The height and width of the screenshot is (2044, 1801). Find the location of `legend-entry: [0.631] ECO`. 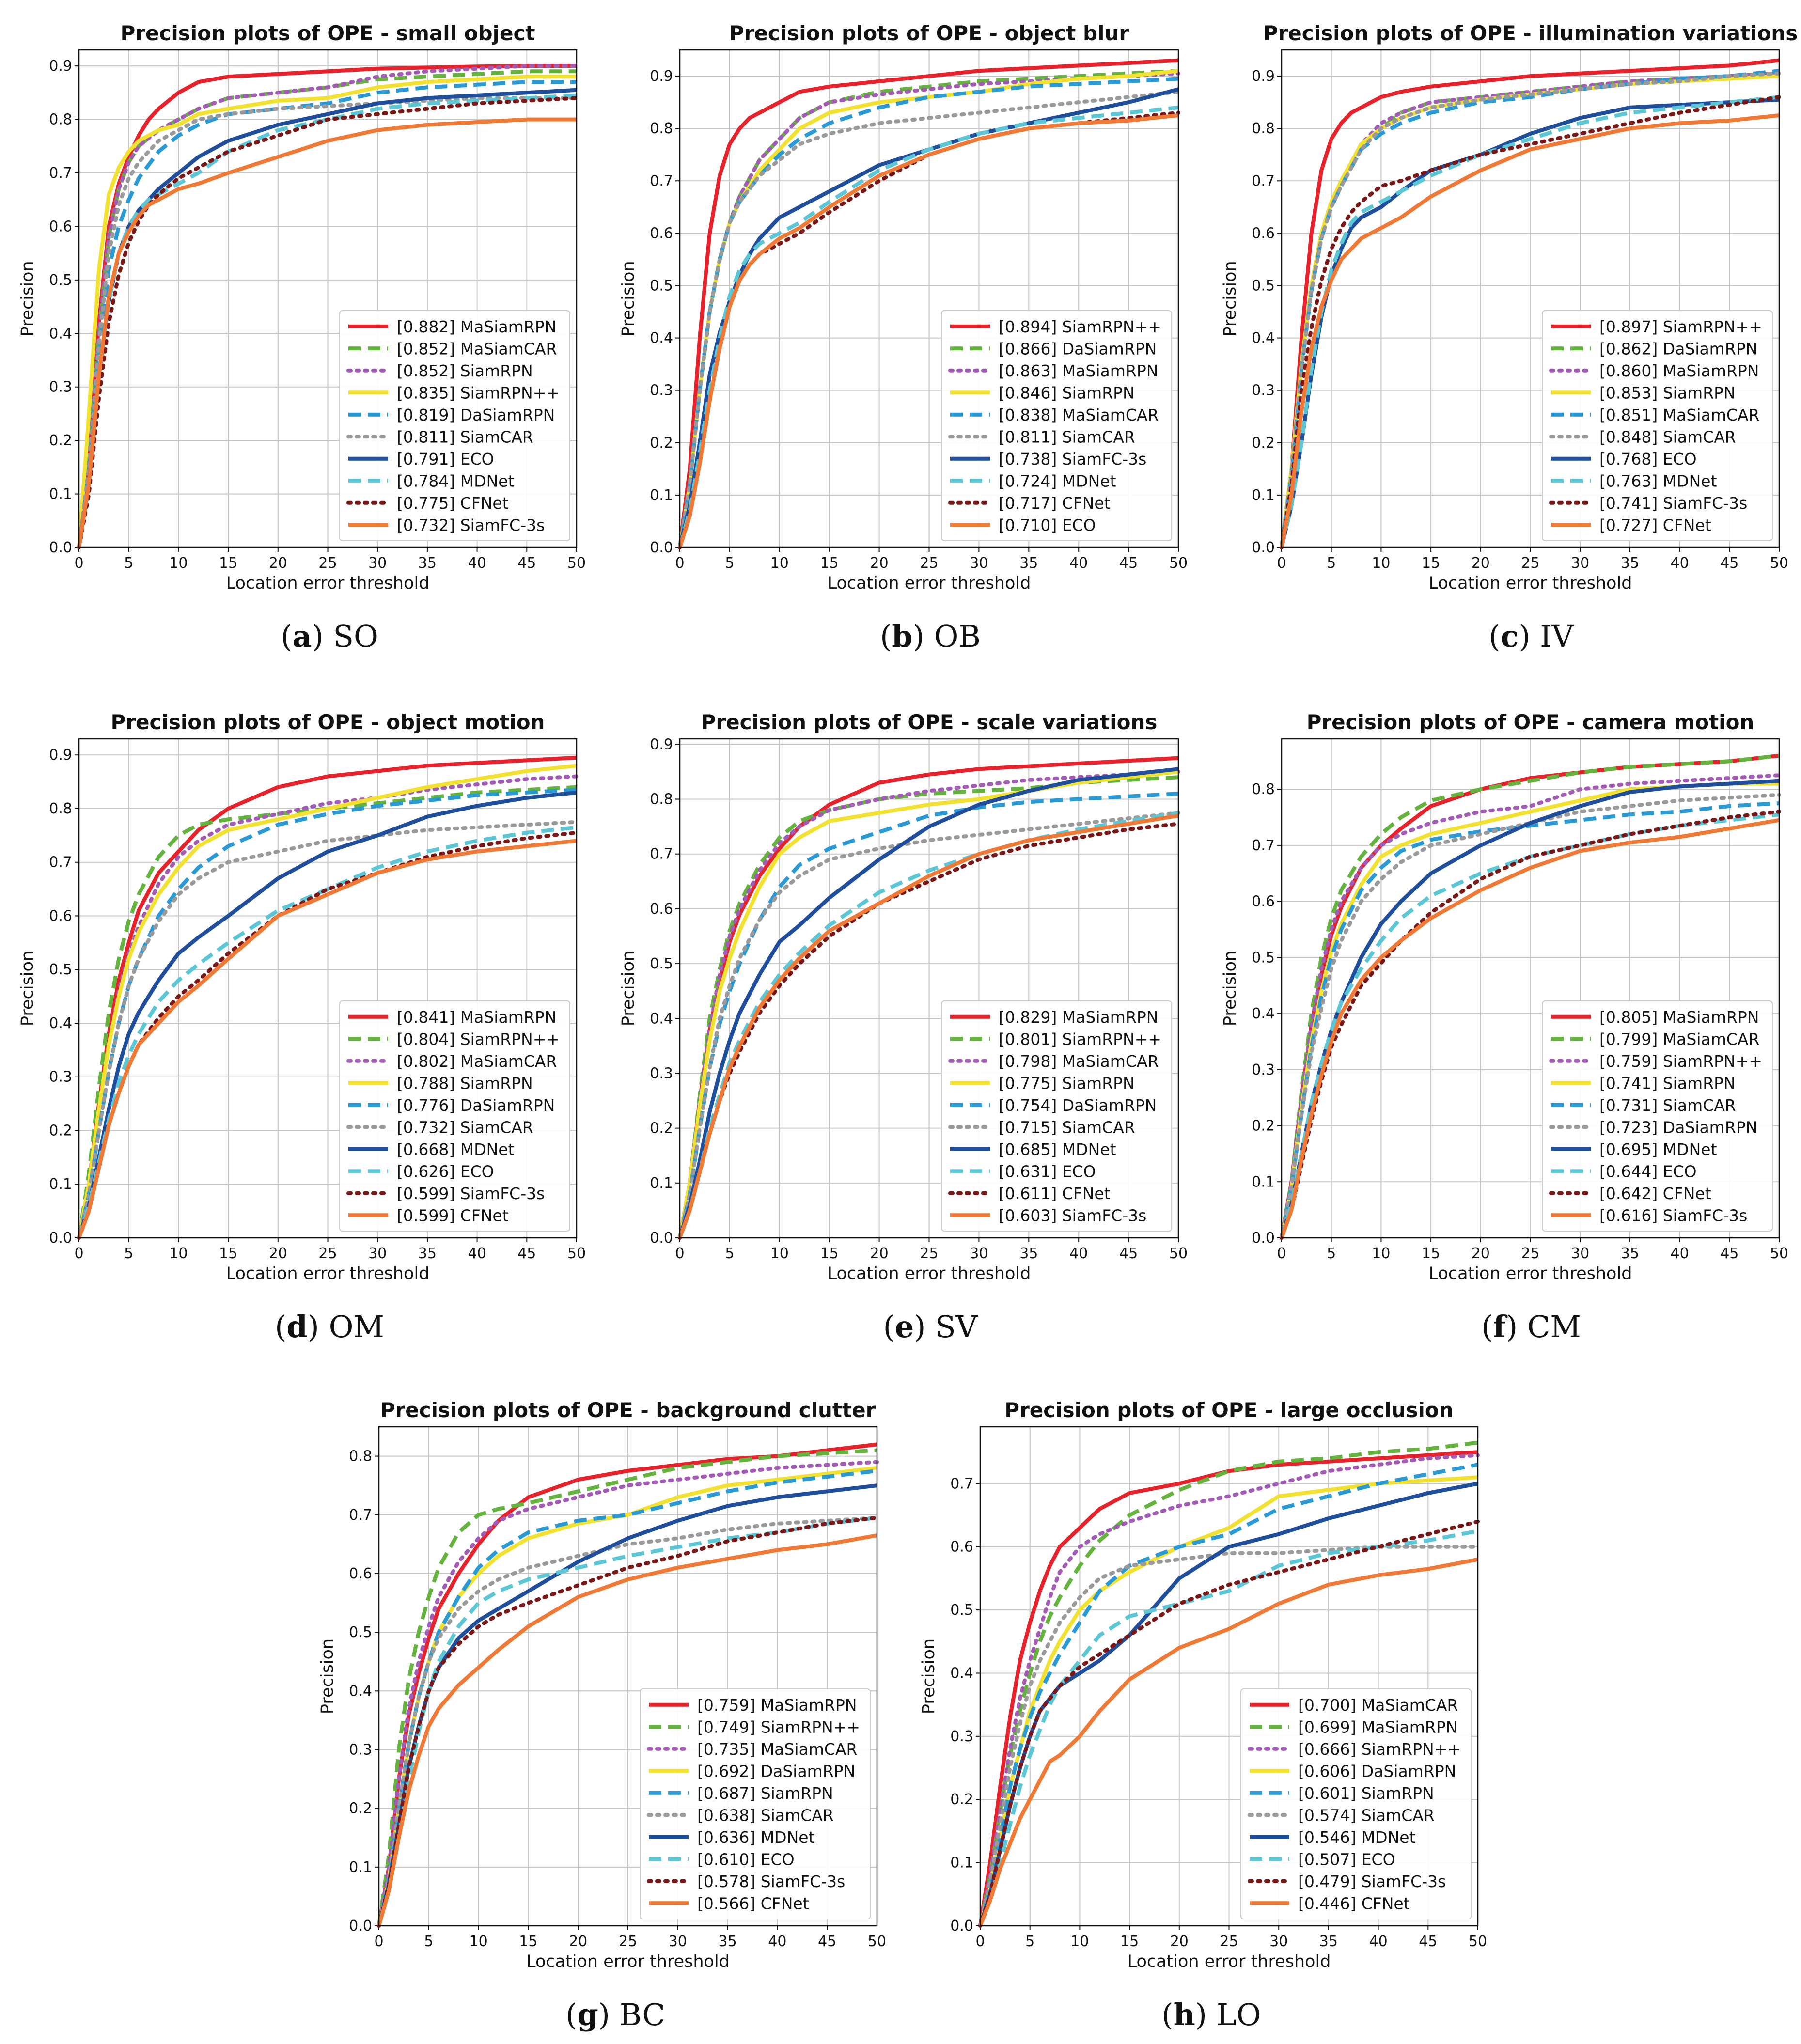

legend-entry: [0.631] ECO is located at coordinates (1047, 1171).